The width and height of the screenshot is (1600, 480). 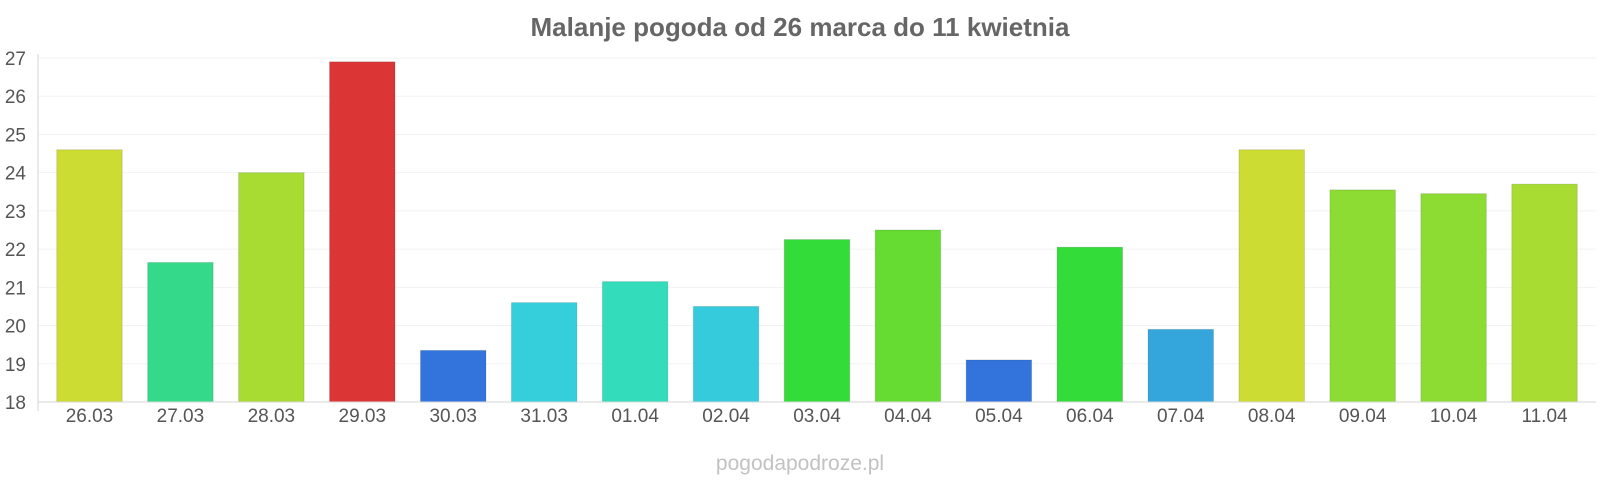 What do you see at coordinates (1544, 416) in the screenshot?
I see `x-tick-label: 11.04` at bounding box center [1544, 416].